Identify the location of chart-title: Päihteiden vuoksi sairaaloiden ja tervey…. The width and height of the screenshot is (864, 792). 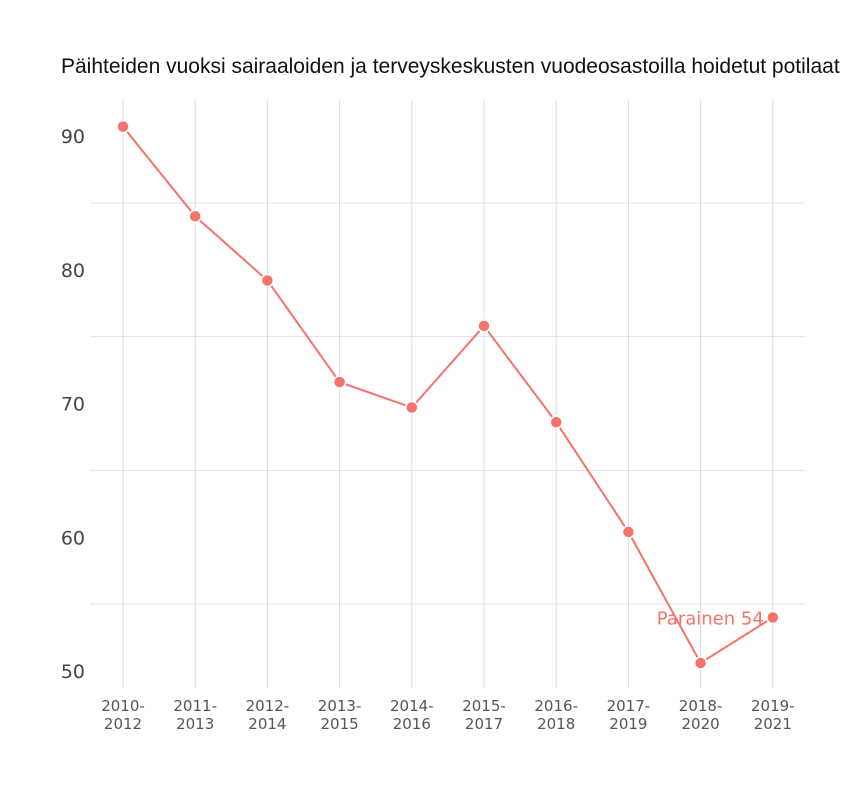
(450, 66).